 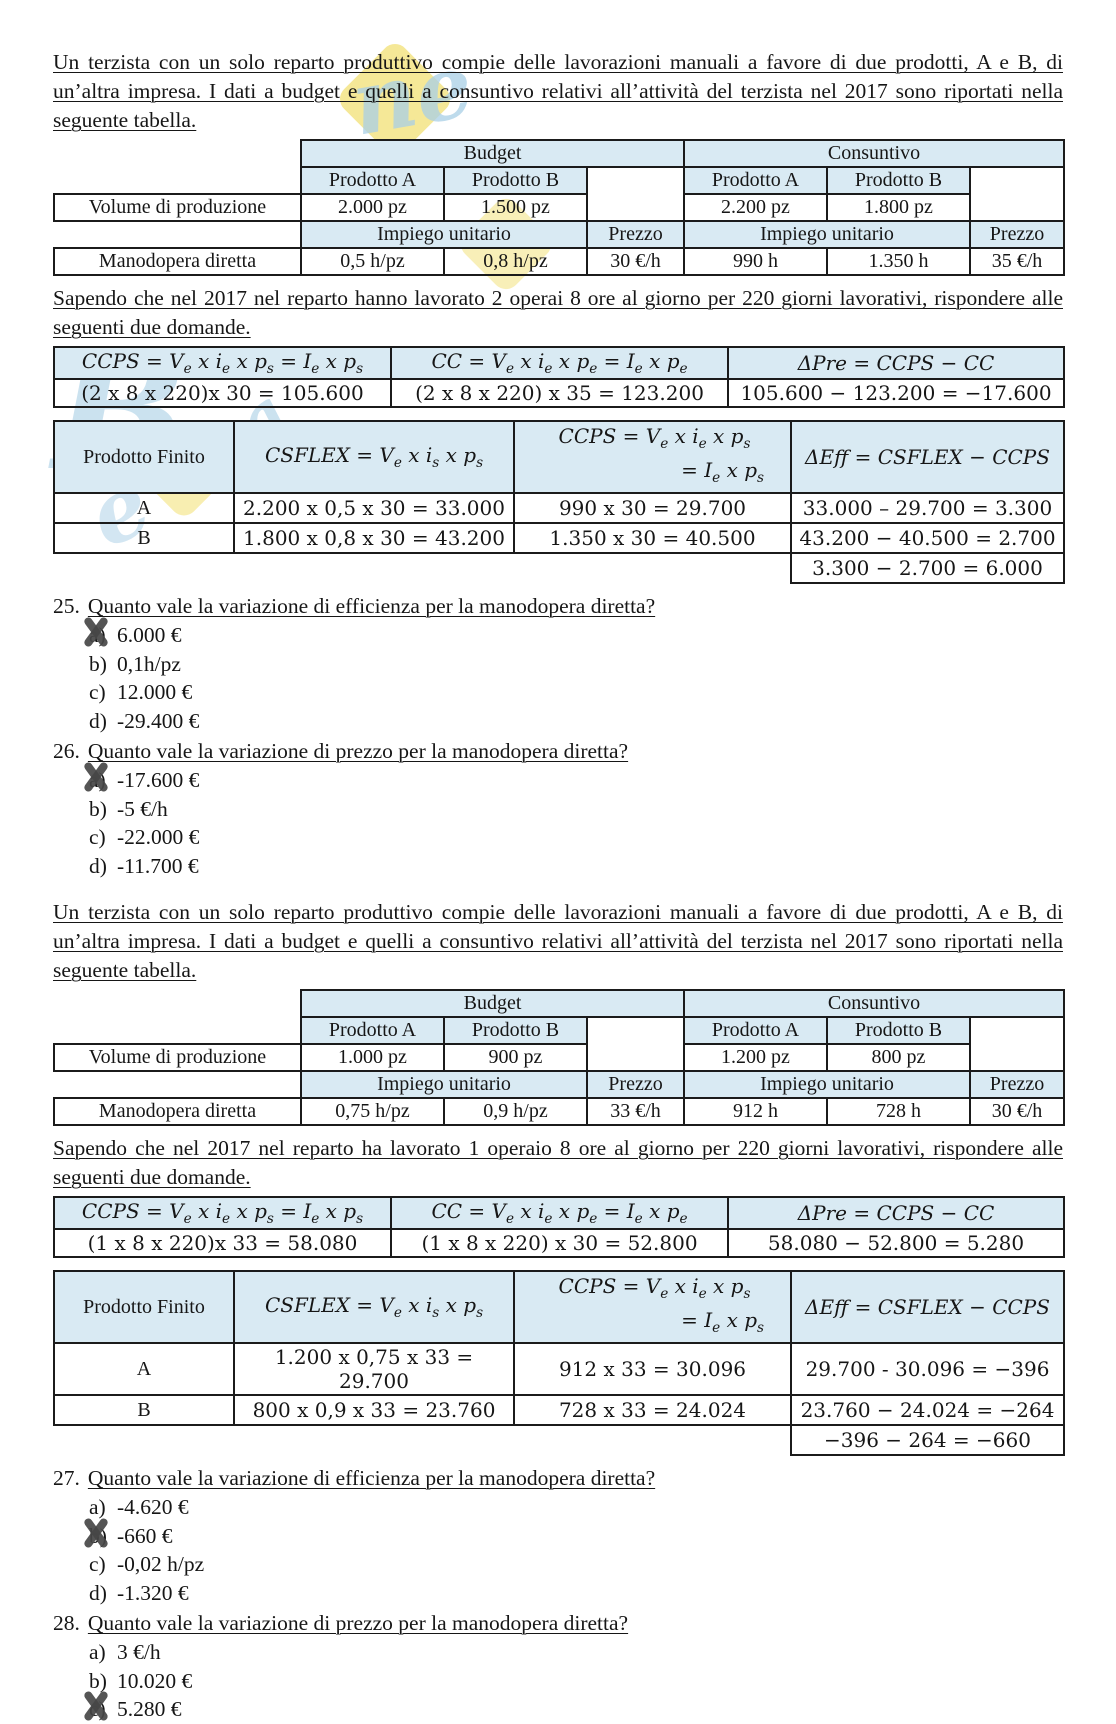 What do you see at coordinates (66, 751) in the screenshot?
I see `question-number: 26.` at bounding box center [66, 751].